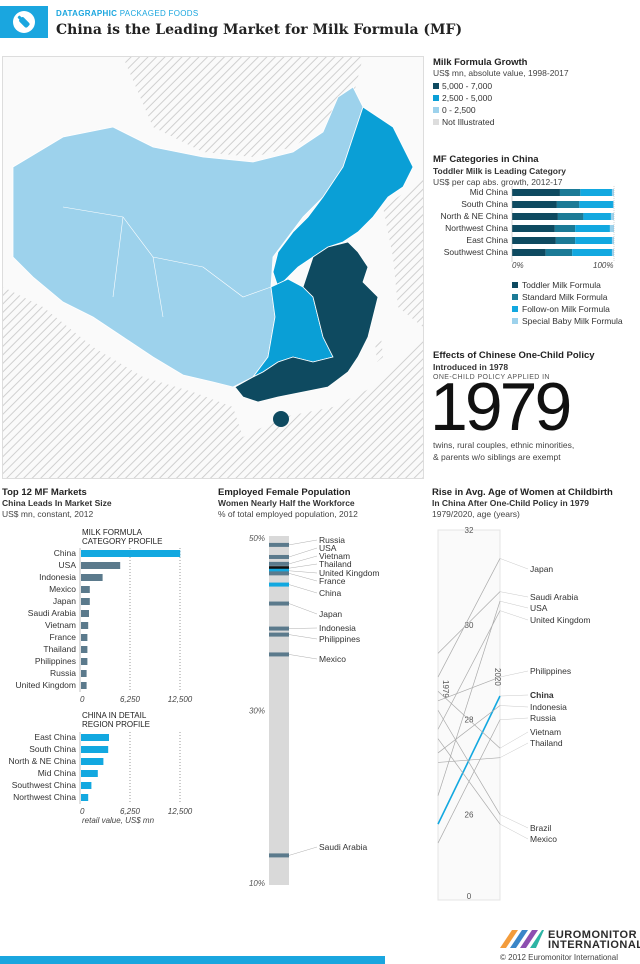 The height and width of the screenshot is (964, 640). Describe the element at coordinates (332, 659) in the screenshot. I see `female-label: Mexico` at that location.